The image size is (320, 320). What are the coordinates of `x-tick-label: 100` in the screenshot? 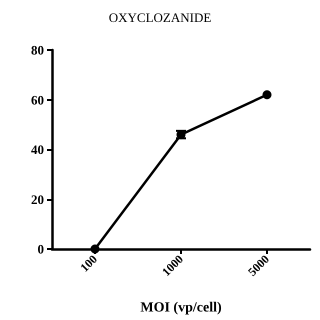 It's located at (88, 263).